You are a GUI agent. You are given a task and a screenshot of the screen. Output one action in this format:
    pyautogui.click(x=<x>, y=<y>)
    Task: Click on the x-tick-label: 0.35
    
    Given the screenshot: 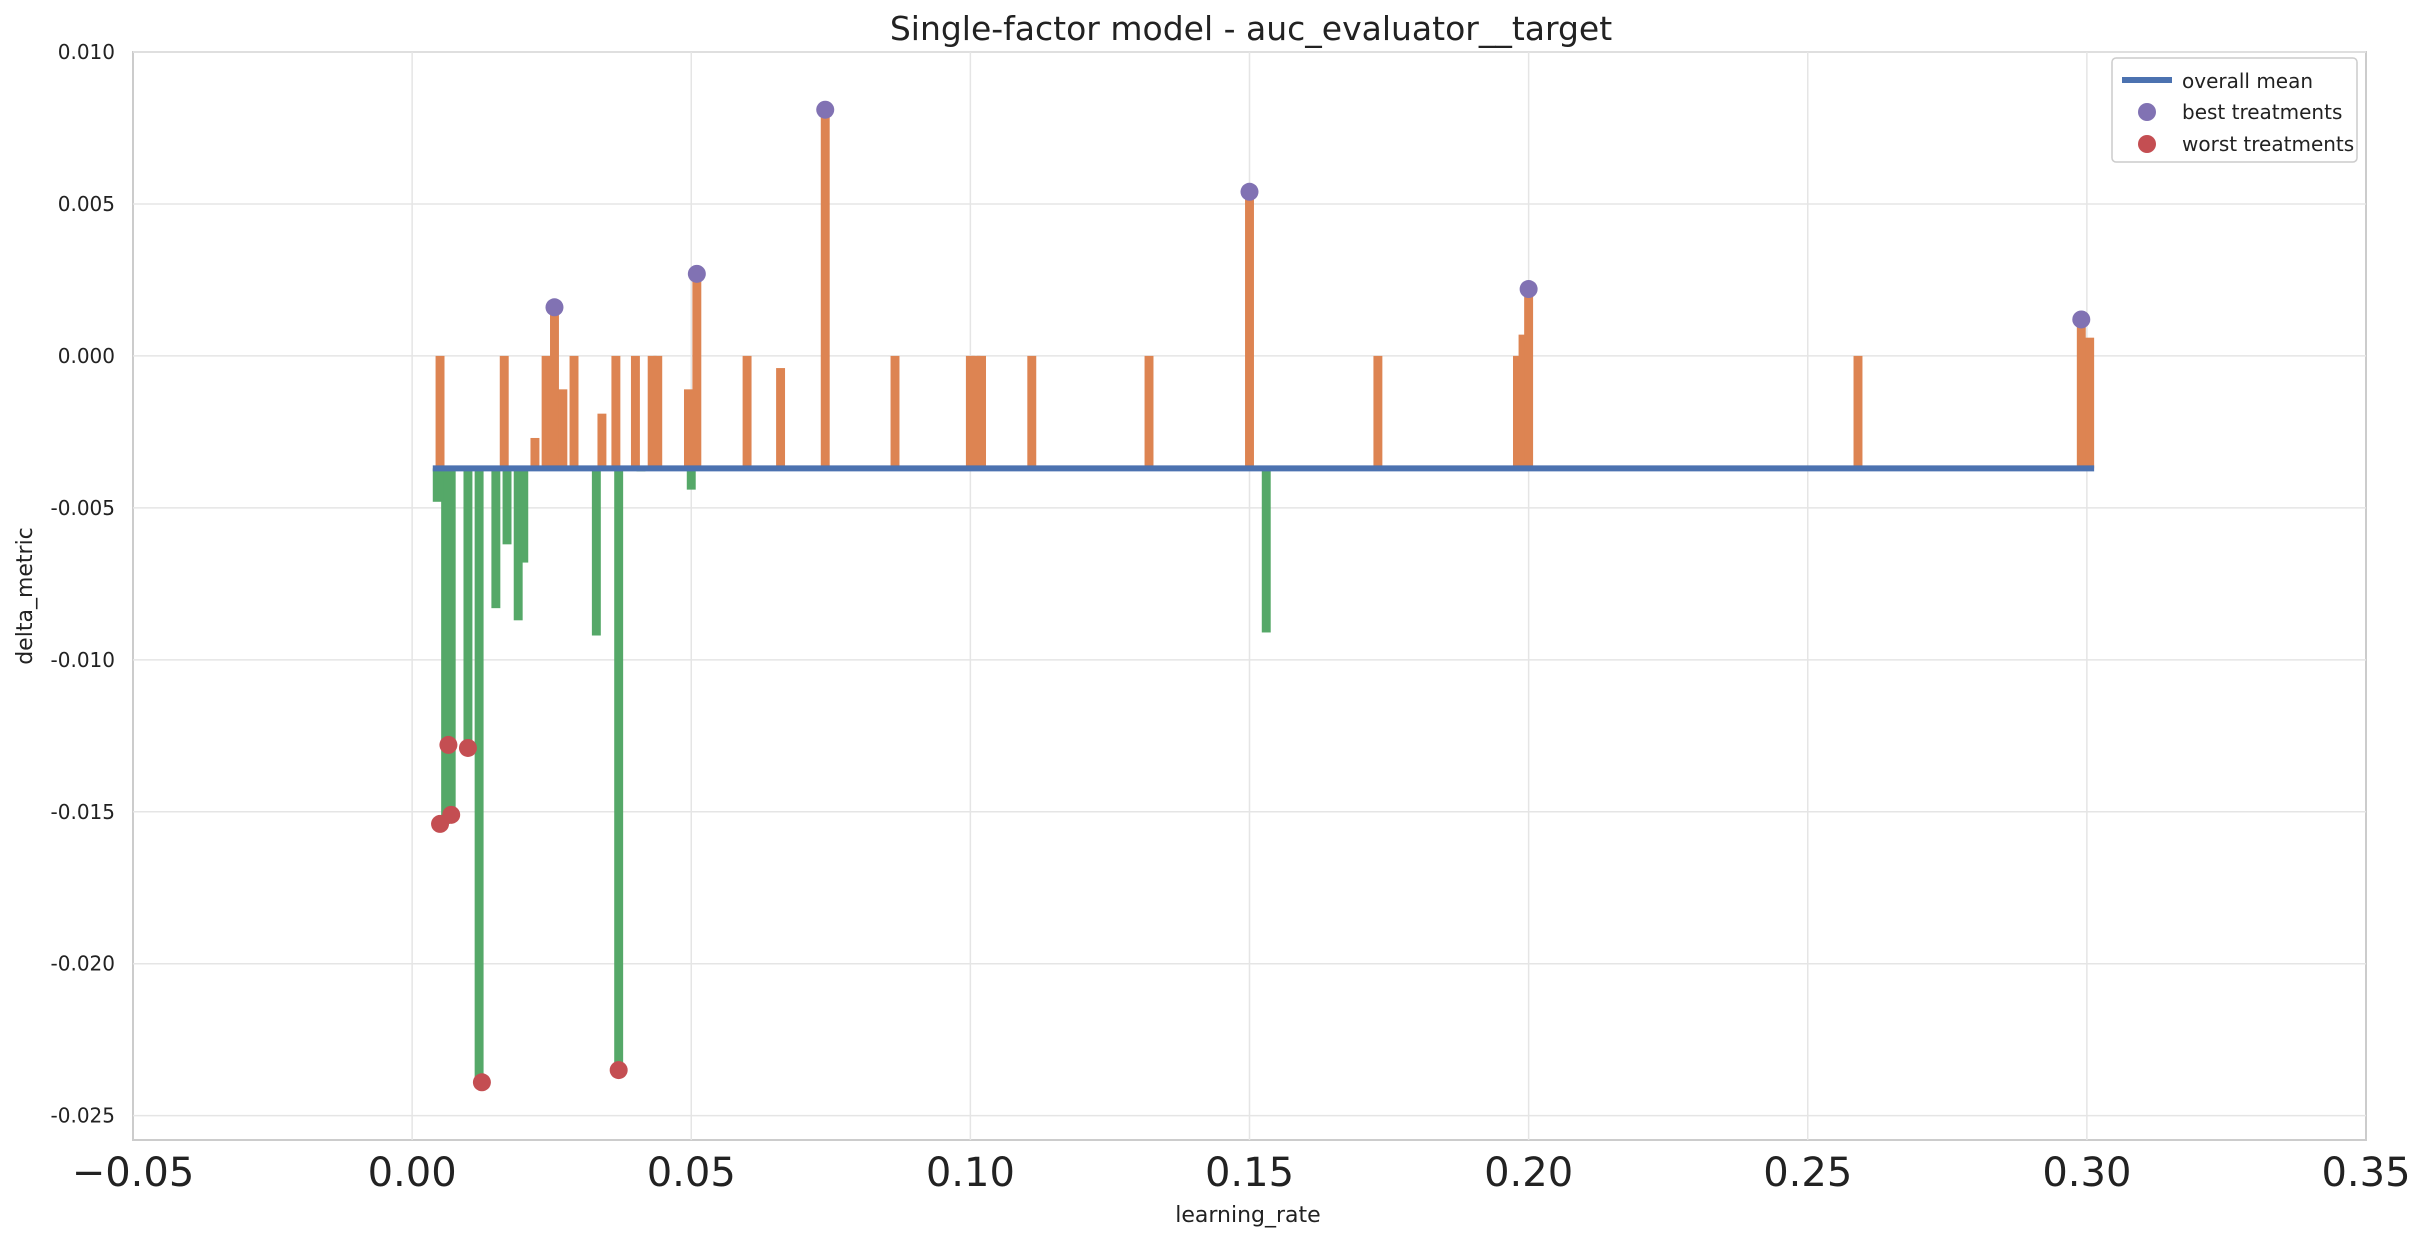 What is the action you would take?
    pyautogui.click(x=2365, y=1173)
    